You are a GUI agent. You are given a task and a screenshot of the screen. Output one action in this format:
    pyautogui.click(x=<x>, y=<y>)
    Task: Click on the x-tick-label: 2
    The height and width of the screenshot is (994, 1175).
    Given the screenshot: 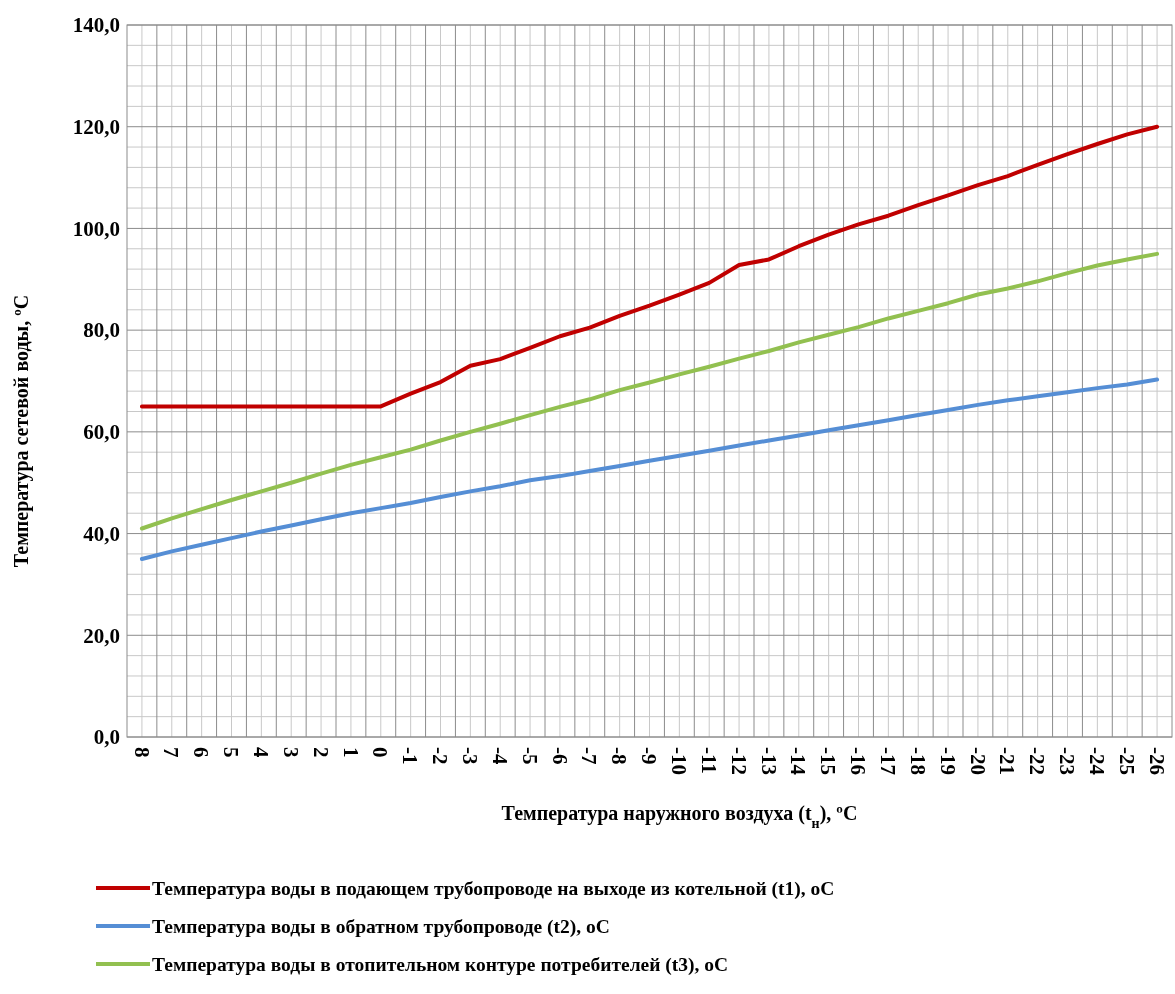 What is the action you would take?
    pyautogui.click(x=320, y=752)
    